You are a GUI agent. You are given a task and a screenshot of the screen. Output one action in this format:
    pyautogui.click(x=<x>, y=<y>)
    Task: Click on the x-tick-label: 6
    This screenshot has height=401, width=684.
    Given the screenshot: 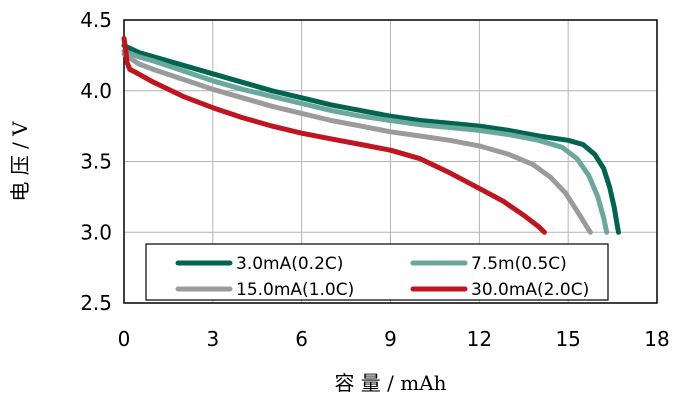 What is the action you would take?
    pyautogui.click(x=301, y=339)
    